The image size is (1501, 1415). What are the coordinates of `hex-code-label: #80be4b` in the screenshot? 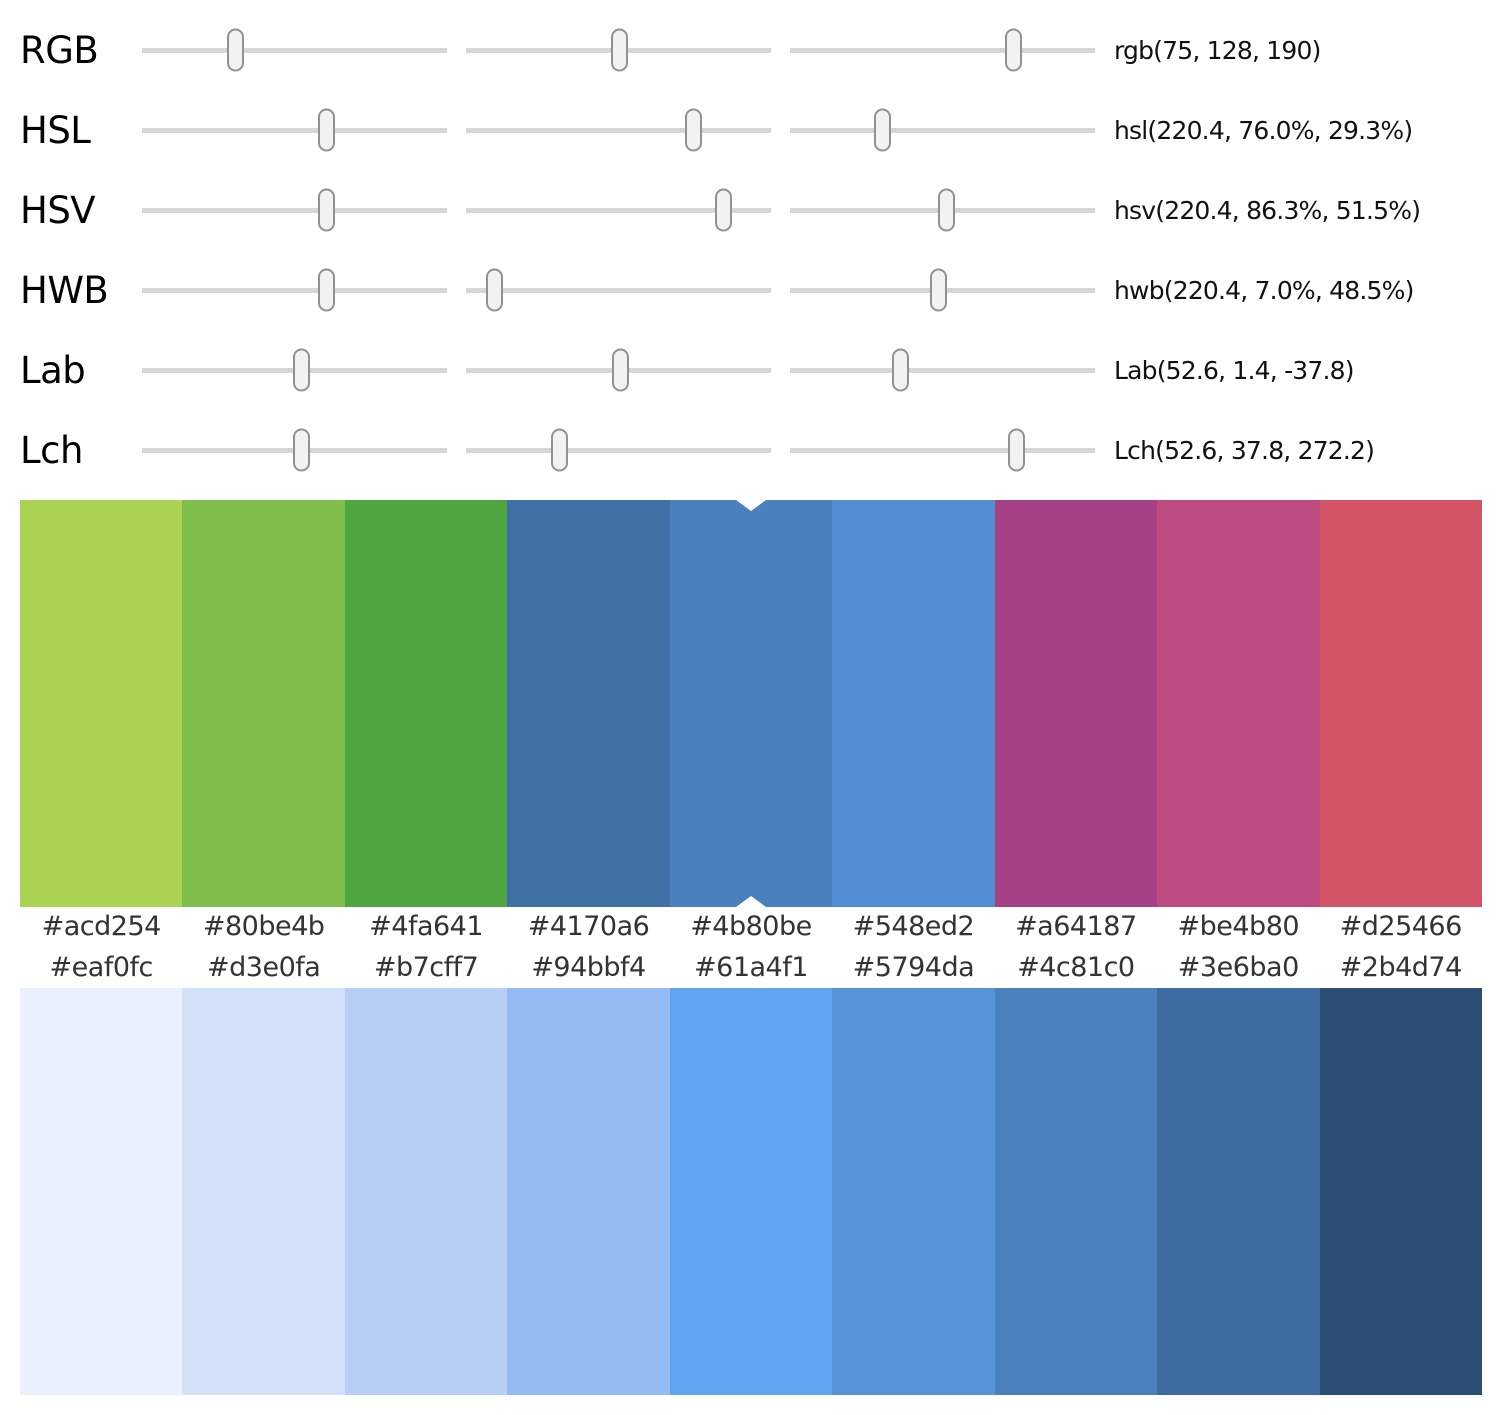 It's located at (263, 926).